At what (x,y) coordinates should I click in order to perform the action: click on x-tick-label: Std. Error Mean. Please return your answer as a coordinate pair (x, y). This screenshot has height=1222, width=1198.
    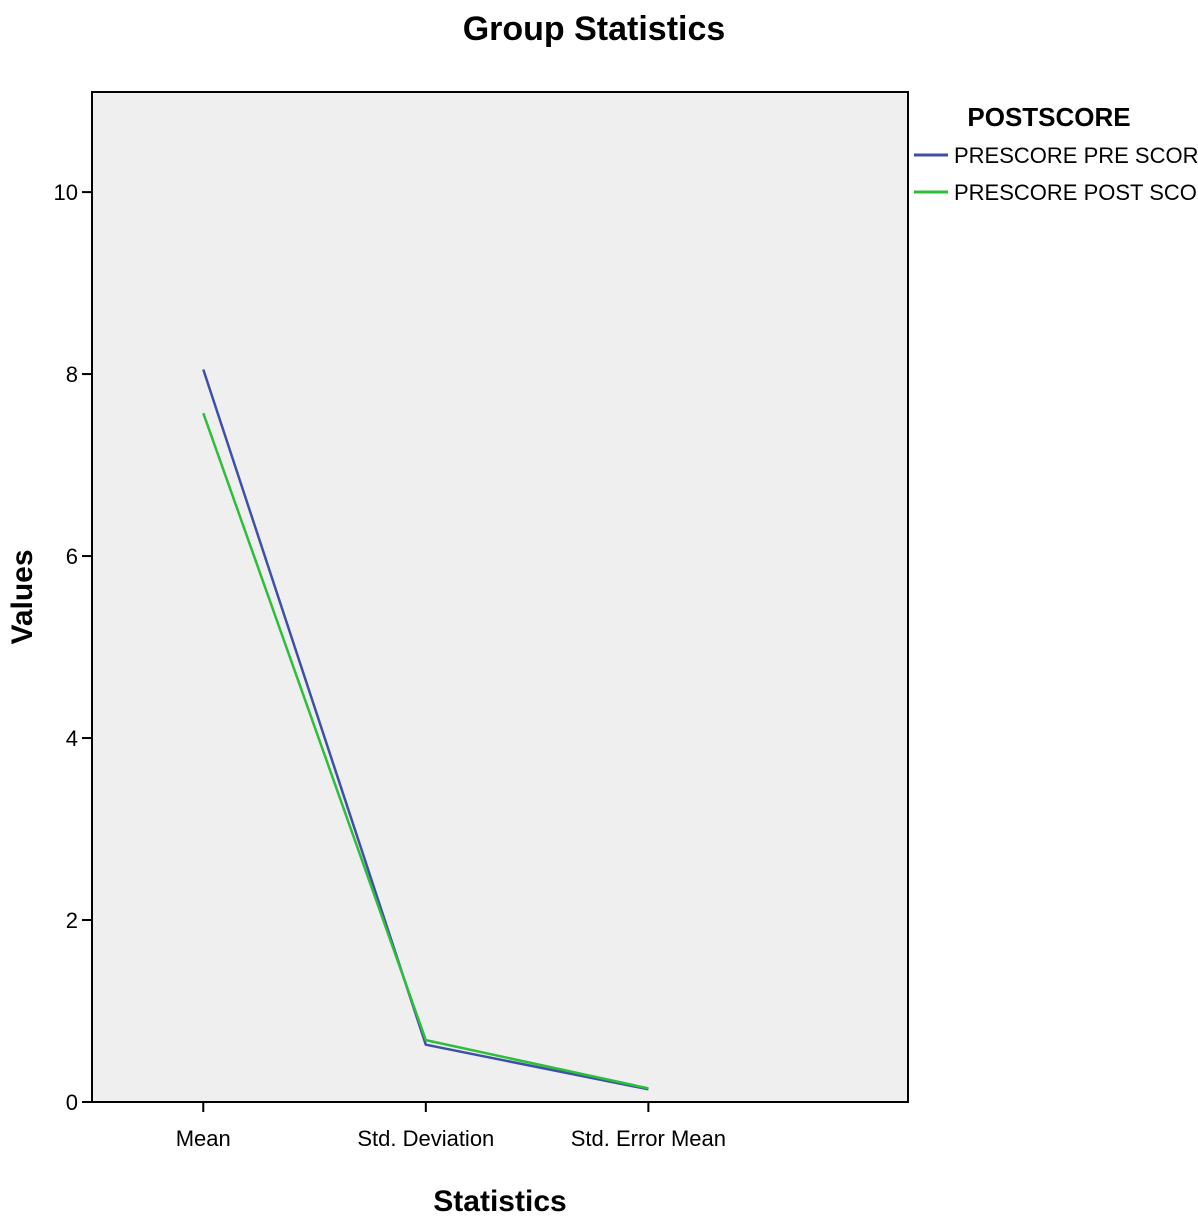
    Looking at the image, I should click on (648, 1138).